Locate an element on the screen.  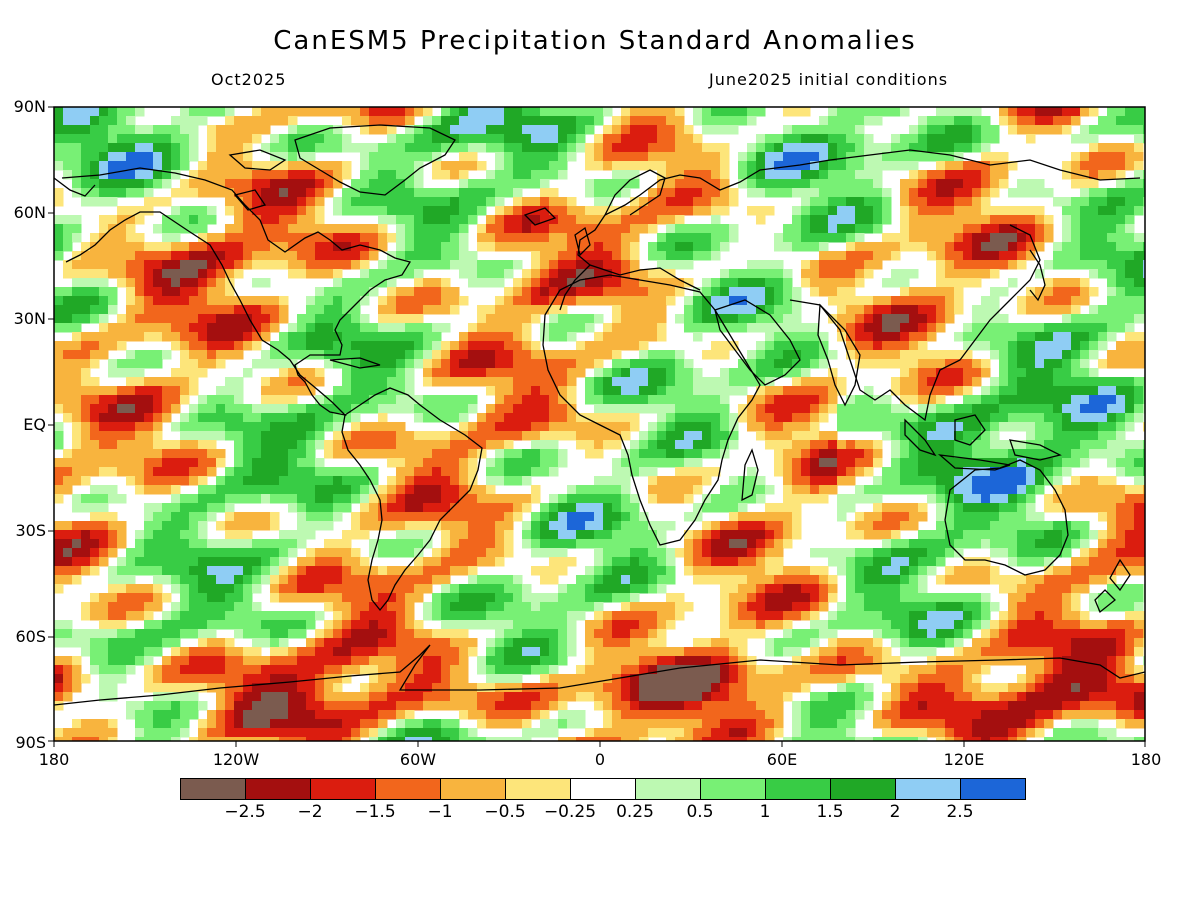
colorbar-label: 1 is located at coordinates (765, 812).